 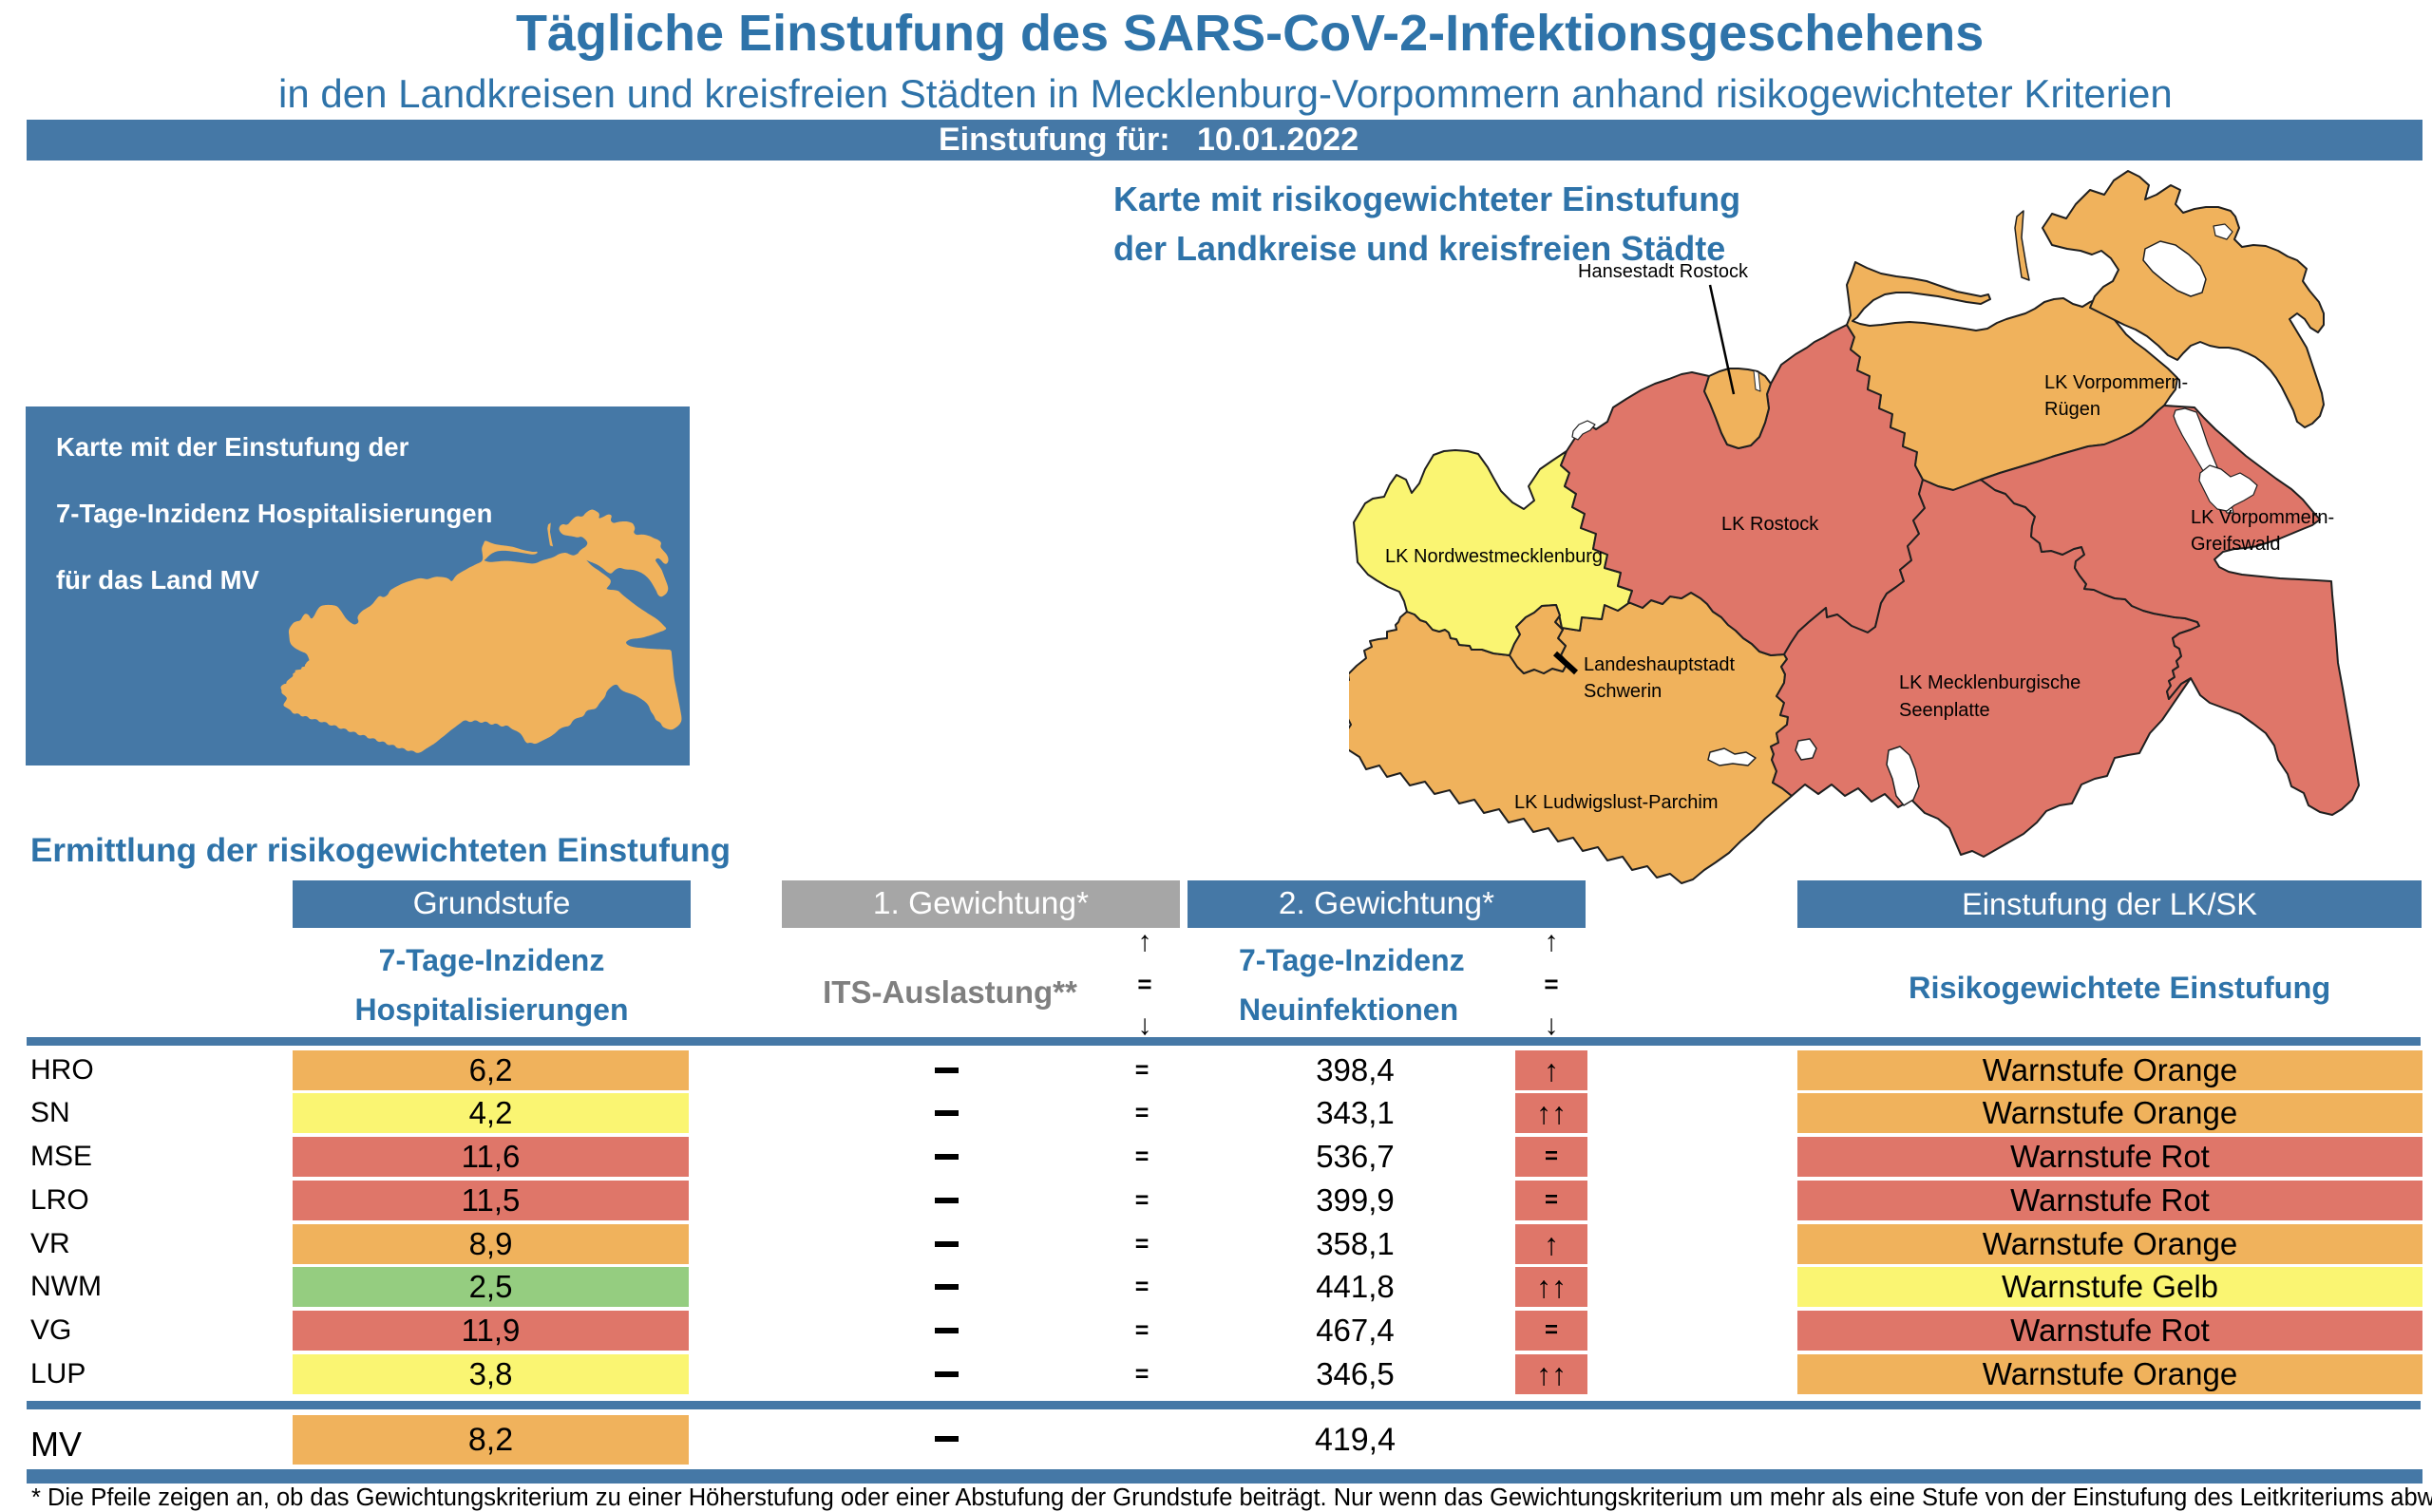 What do you see at coordinates (1623, 692) in the screenshot?
I see `svg-text: Schwerin` at bounding box center [1623, 692].